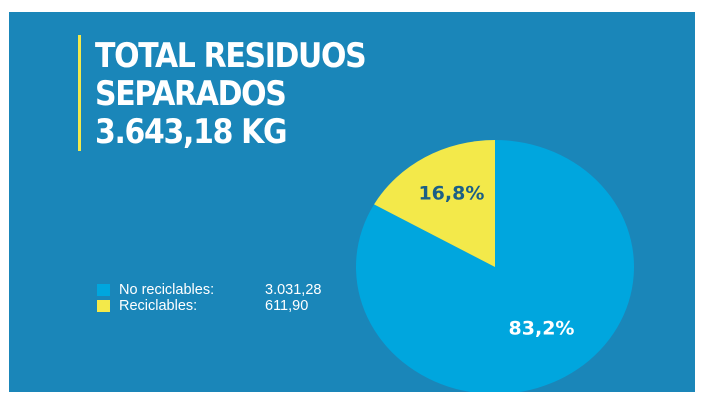  What do you see at coordinates (103, 290) in the screenshot?
I see `legend-swatch-no-reciclables` at bounding box center [103, 290].